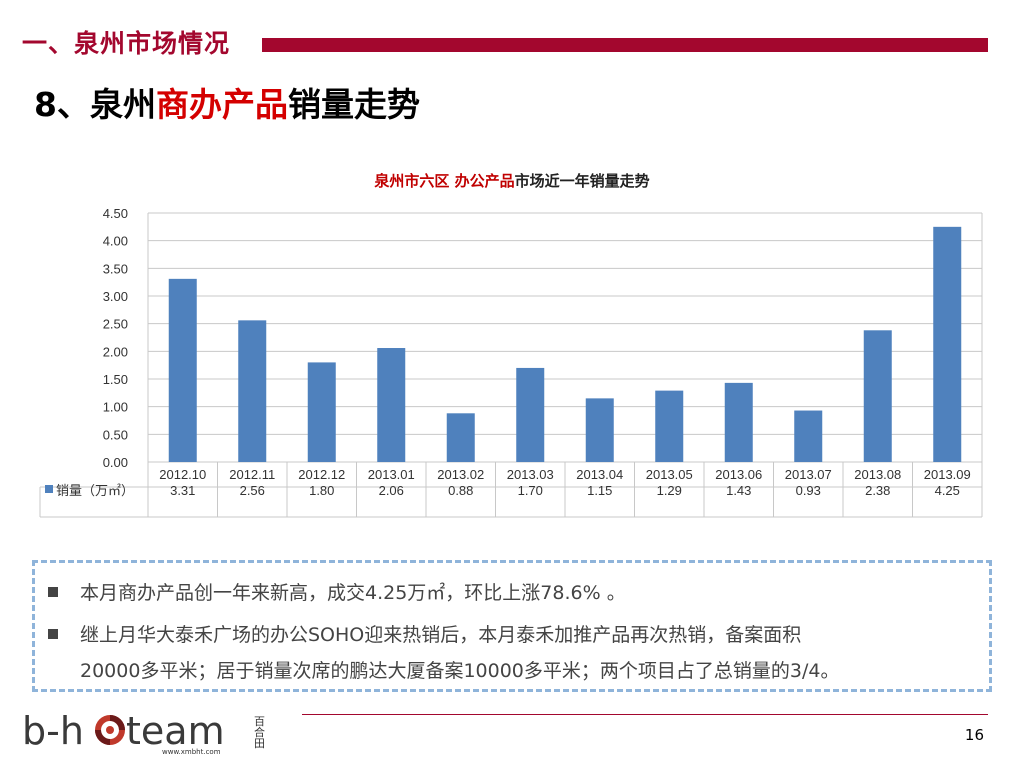 The image size is (1024, 768). What do you see at coordinates (808, 474) in the screenshot?
I see `x-tick-label: 2013.07` at bounding box center [808, 474].